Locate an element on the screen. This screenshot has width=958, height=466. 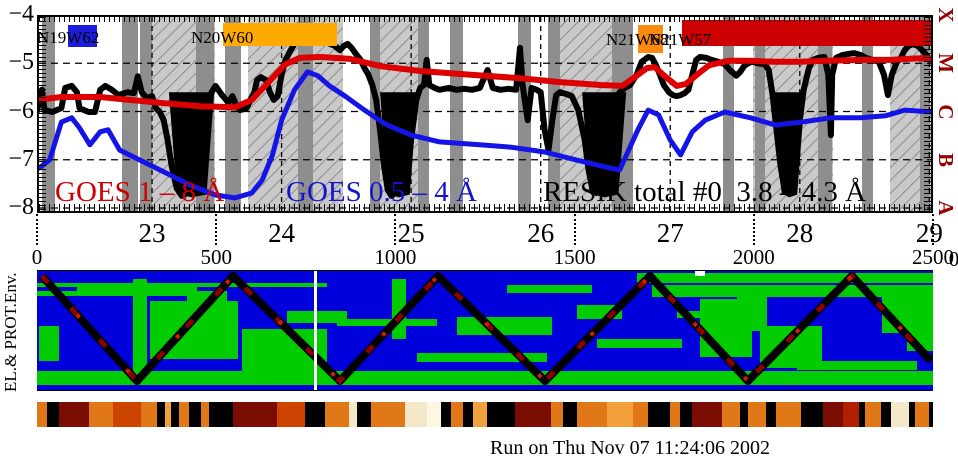
day-tick-label: 27 is located at coordinates (670, 233).